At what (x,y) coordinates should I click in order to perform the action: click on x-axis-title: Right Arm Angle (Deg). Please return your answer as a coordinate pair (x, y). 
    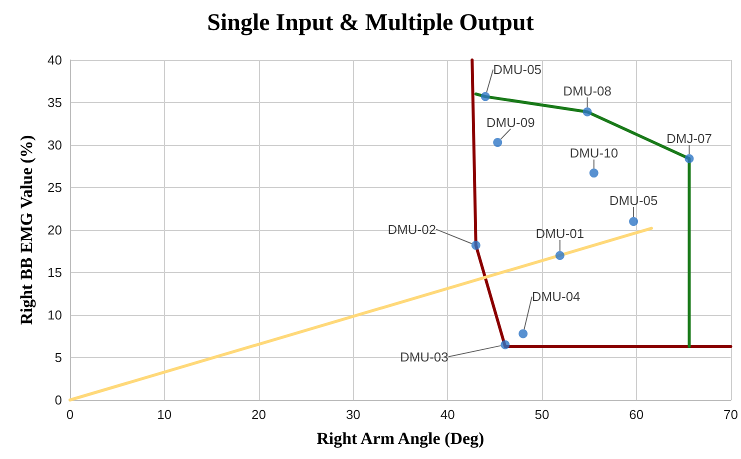
    Looking at the image, I should click on (400, 438).